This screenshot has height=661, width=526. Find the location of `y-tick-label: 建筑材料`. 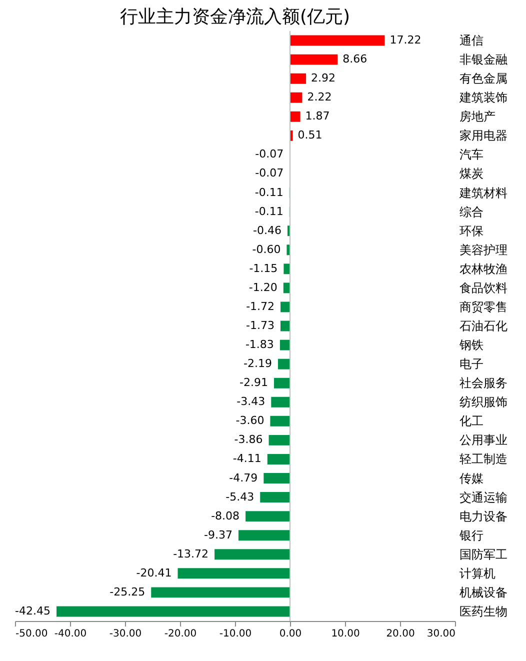

y-tick-label: 建筑材料 is located at coordinates (483, 193).